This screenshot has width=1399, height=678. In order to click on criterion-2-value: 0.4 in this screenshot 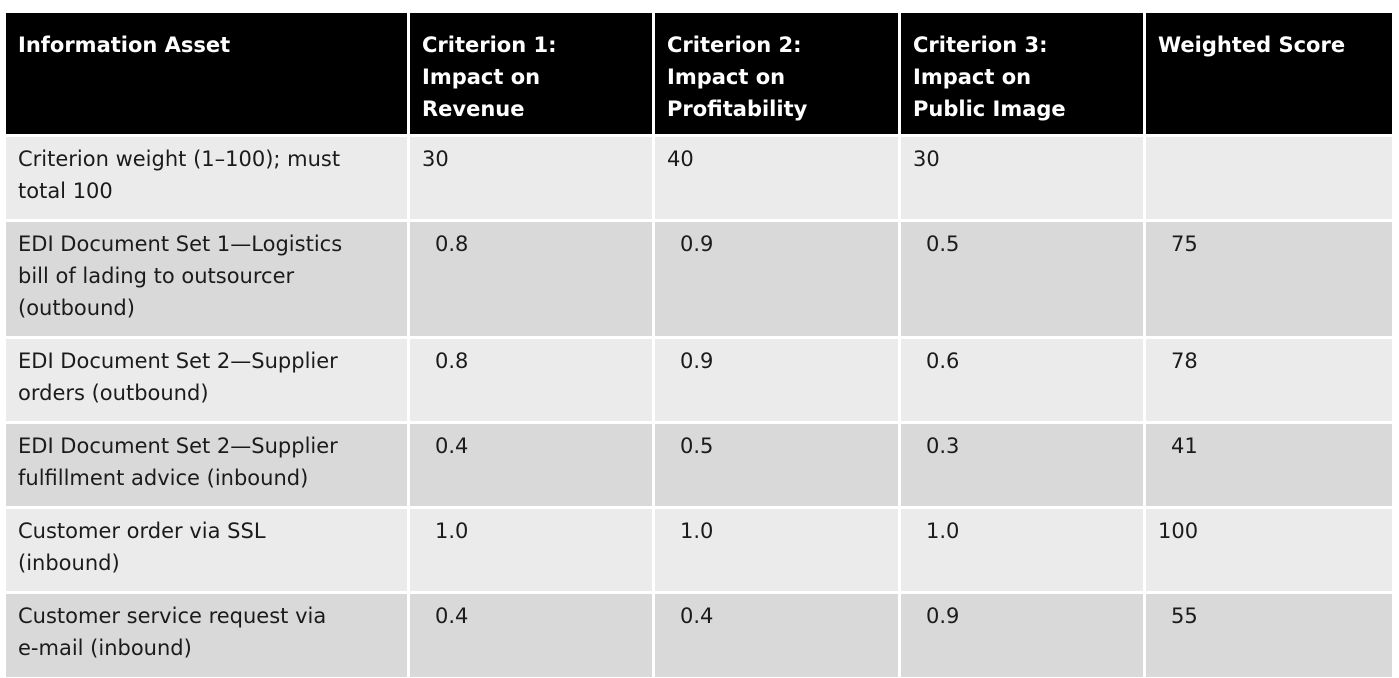, I will do `click(776, 635)`.